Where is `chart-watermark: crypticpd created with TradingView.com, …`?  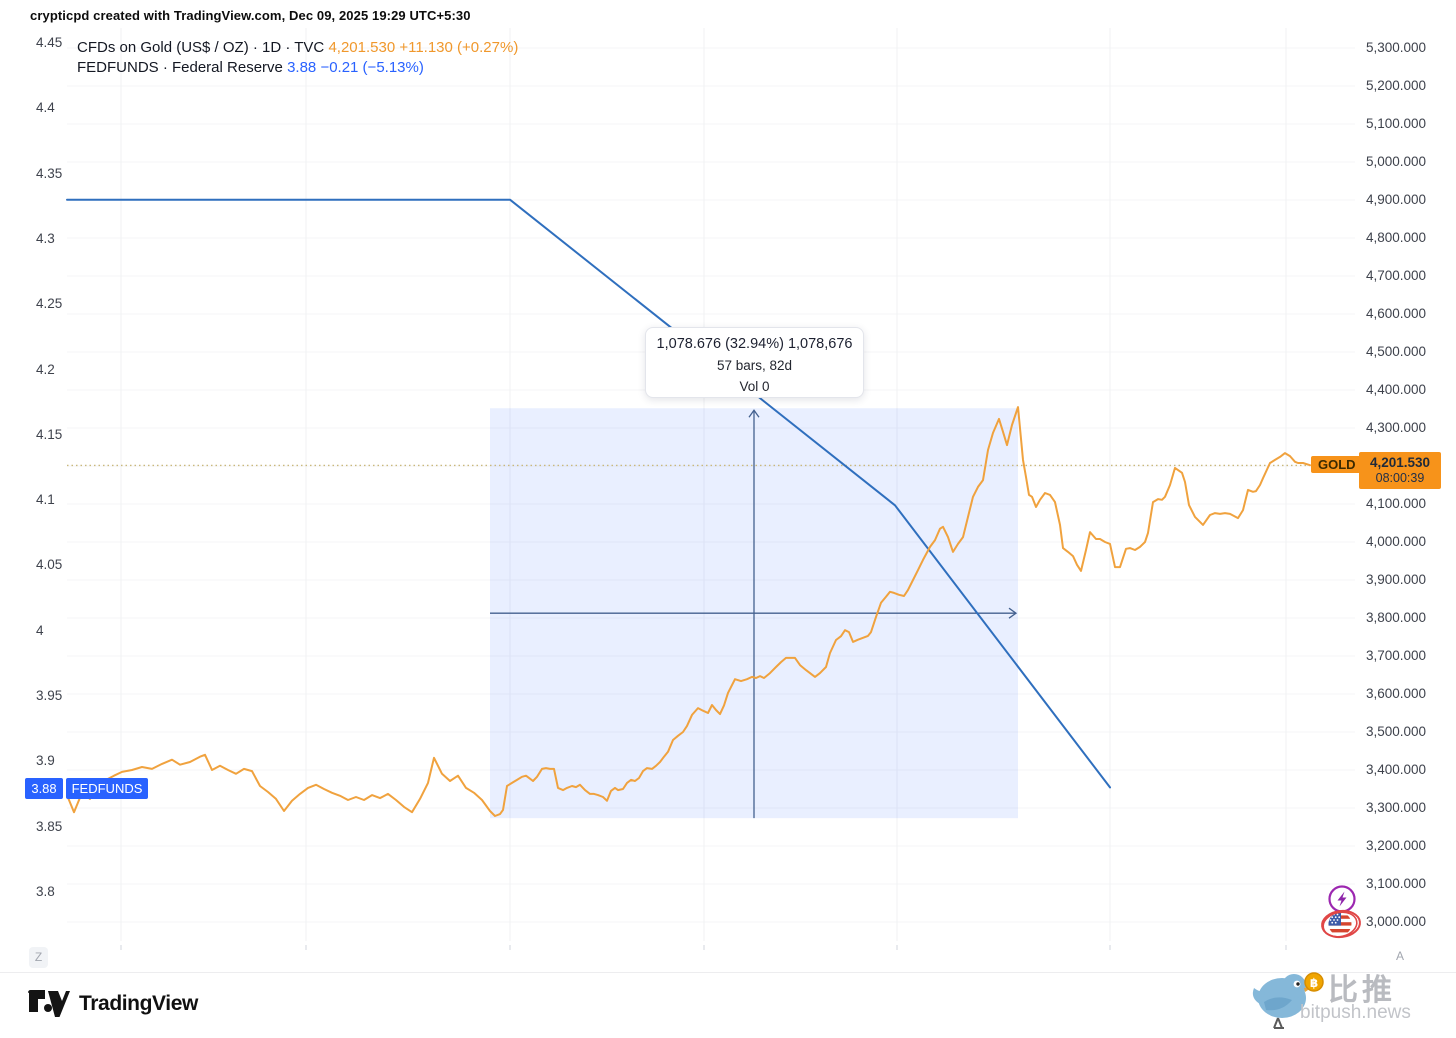 chart-watermark: crypticpd created with TradingView.com, … is located at coordinates (250, 15).